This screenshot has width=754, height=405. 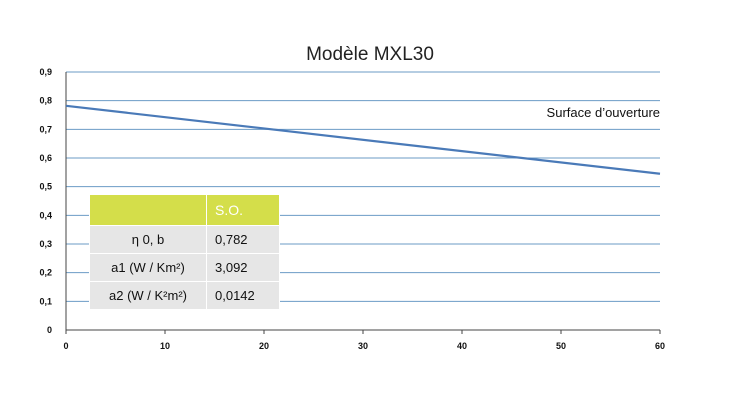 What do you see at coordinates (45, 244) in the screenshot?
I see `y-tick-label: 0,3` at bounding box center [45, 244].